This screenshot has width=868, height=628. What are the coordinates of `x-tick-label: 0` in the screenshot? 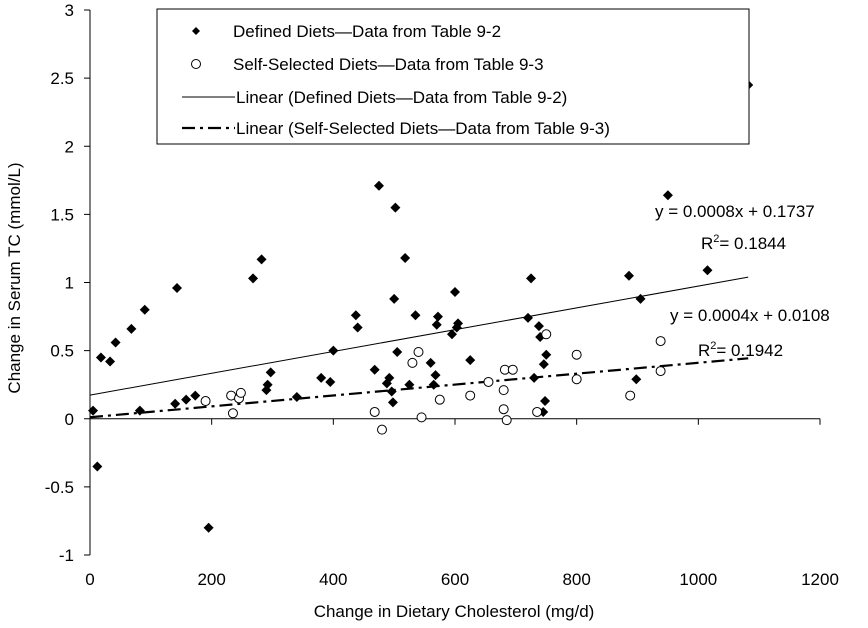 It's located at (89, 579).